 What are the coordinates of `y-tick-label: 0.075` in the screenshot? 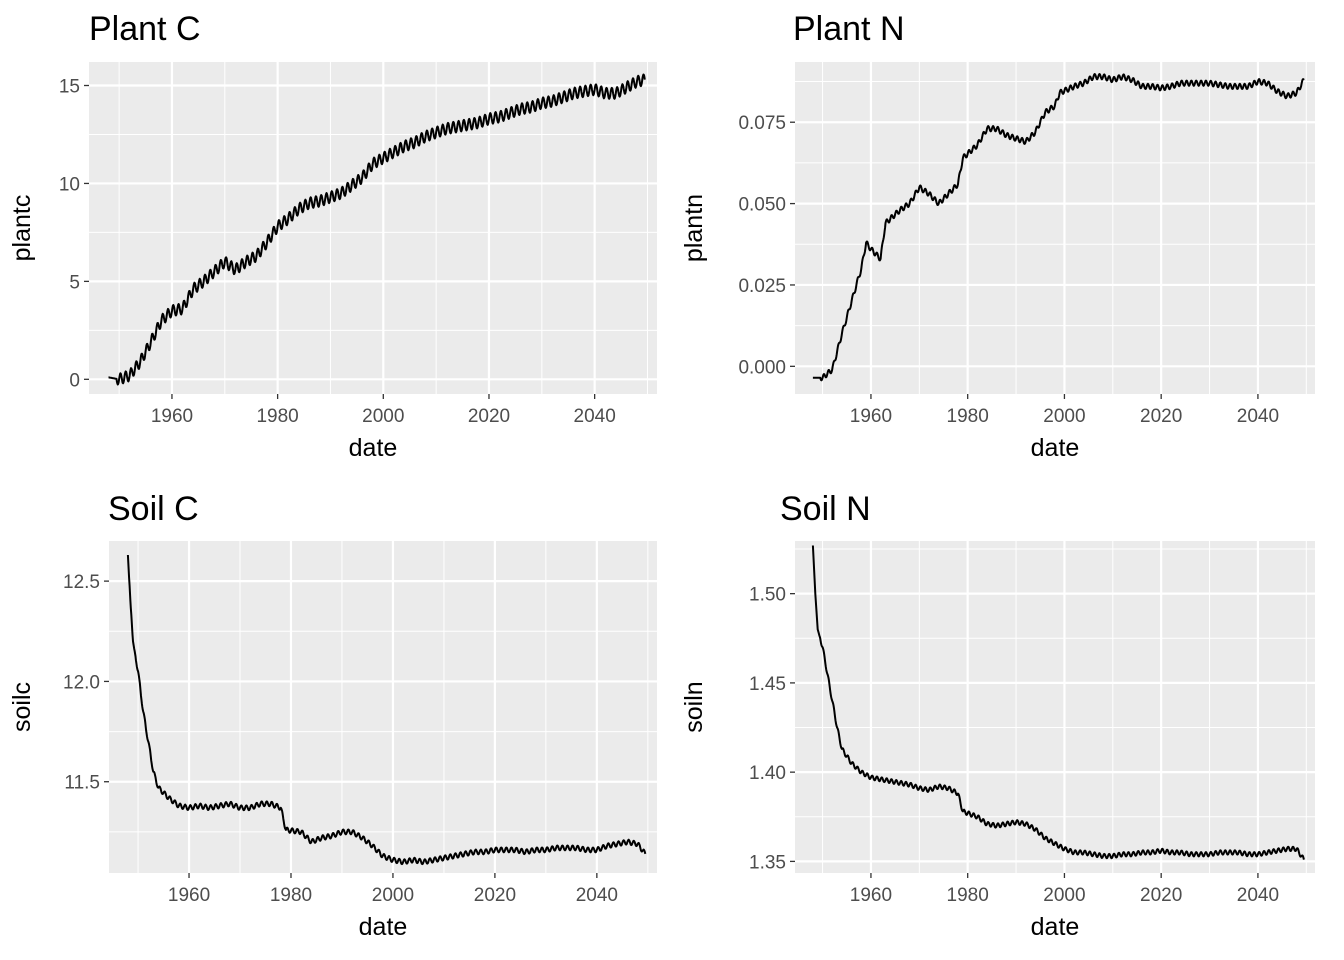 It's located at (762, 123).